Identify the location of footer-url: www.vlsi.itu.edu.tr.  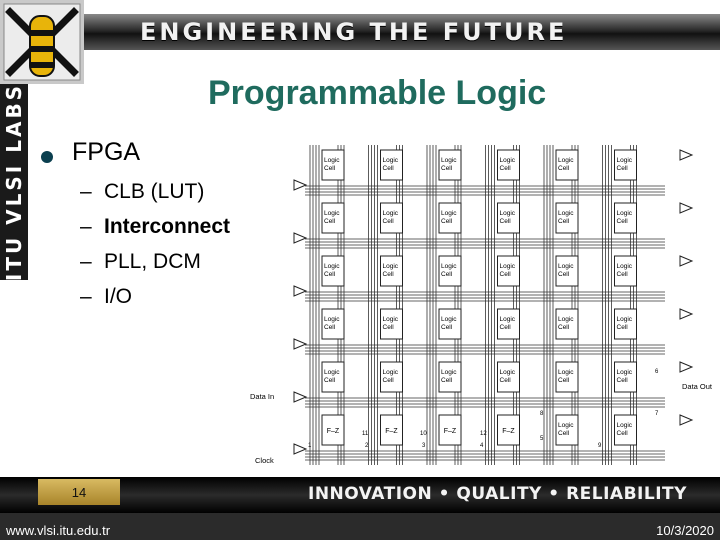
(58, 530).